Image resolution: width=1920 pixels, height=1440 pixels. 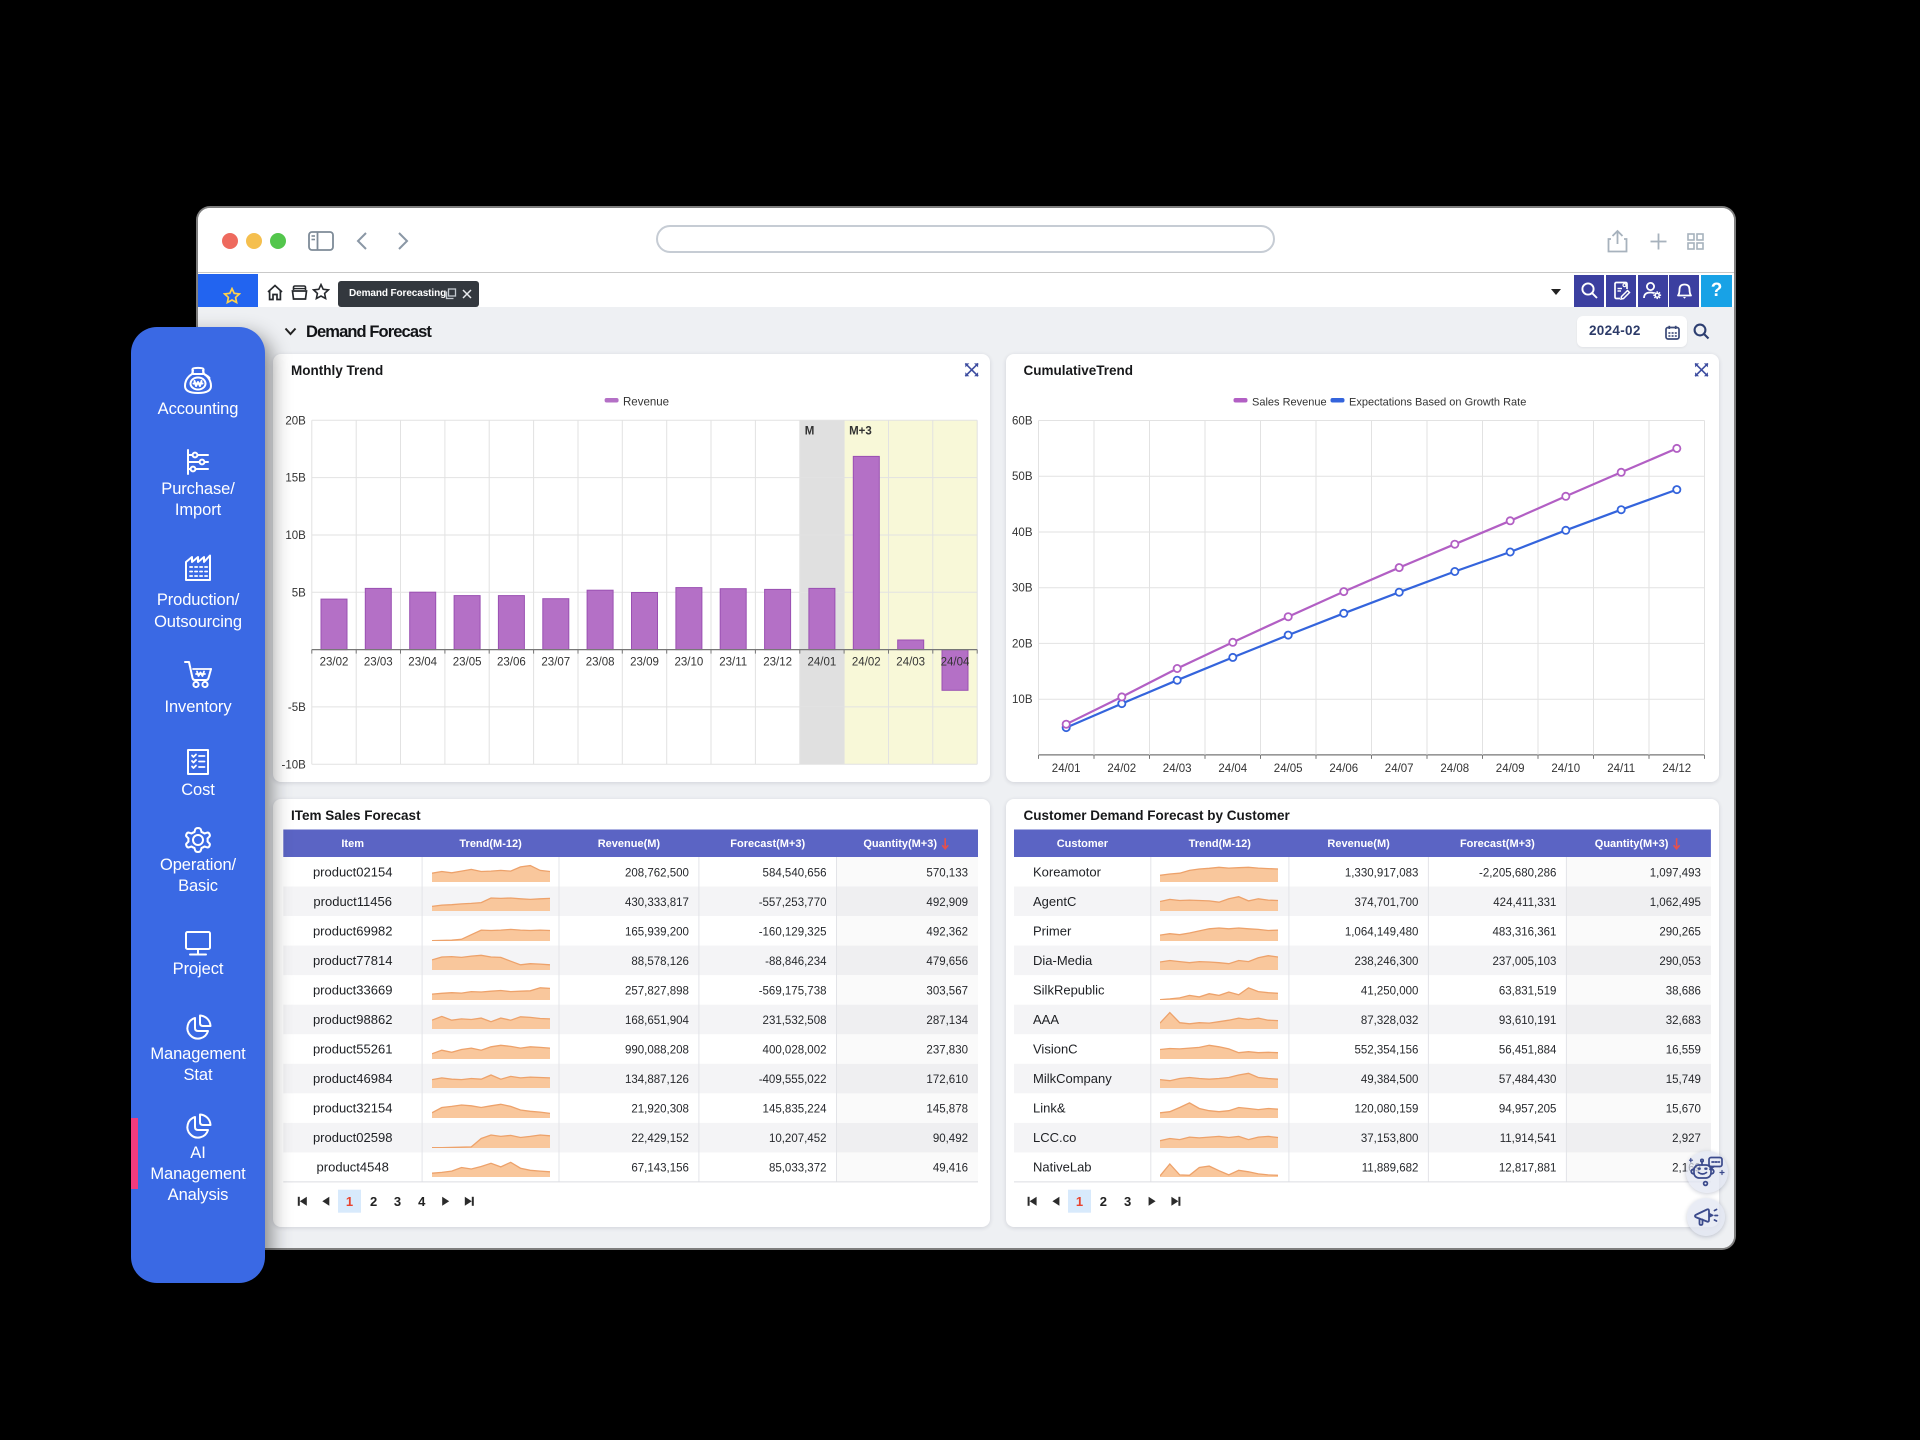 What do you see at coordinates (689, 662) in the screenshot?
I see `svg-text: 23/10` at bounding box center [689, 662].